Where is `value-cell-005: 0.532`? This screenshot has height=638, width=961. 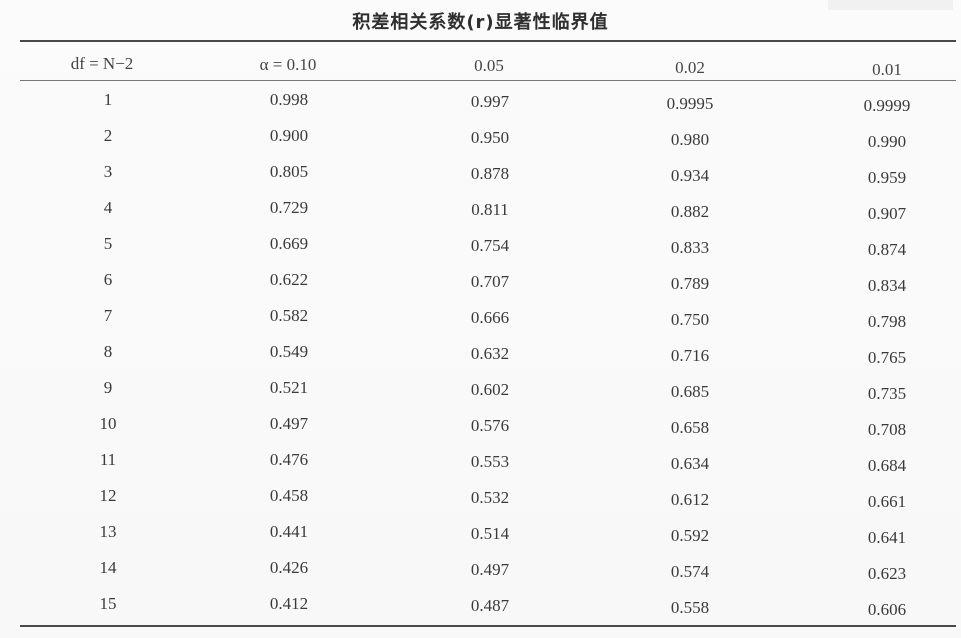
value-cell-005: 0.532 is located at coordinates (490, 497).